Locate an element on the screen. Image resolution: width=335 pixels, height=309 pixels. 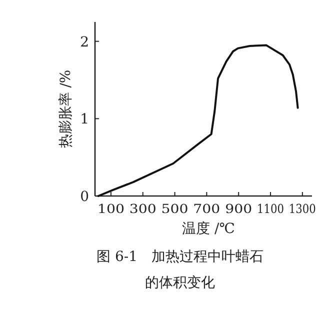
y-axis-title: 热膨胀率 /% is located at coordinates (66, 109).